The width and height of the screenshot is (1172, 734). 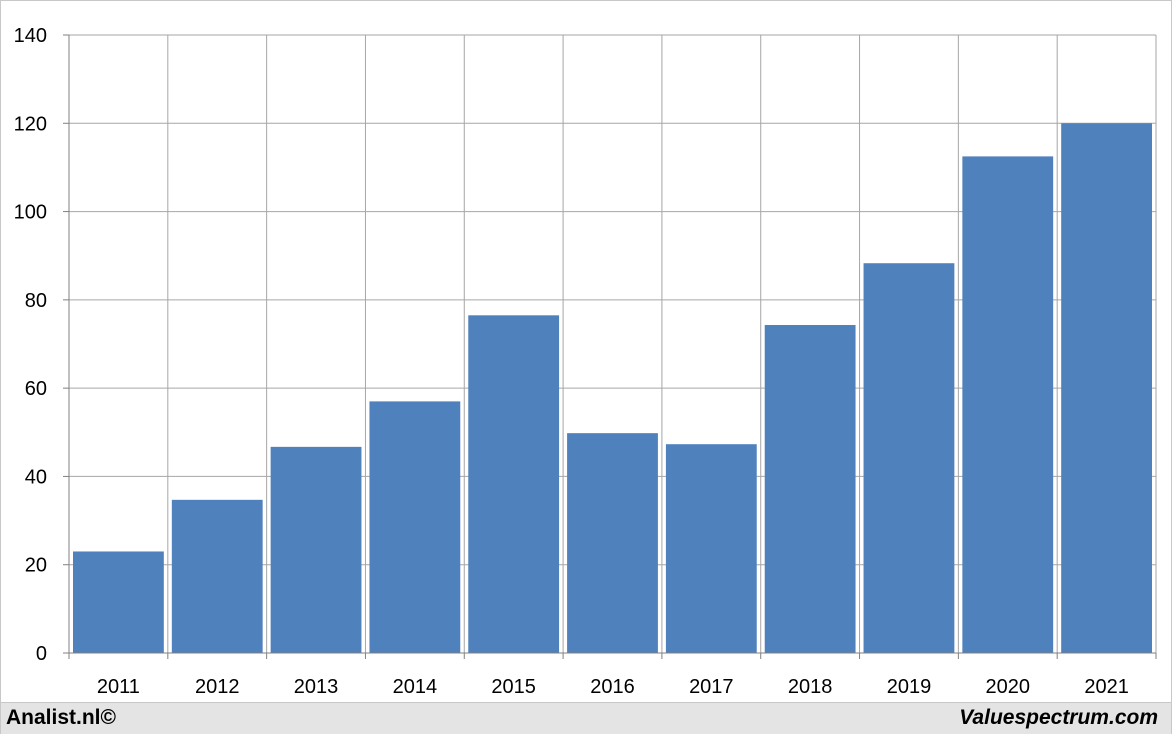 What do you see at coordinates (30, 124) in the screenshot?
I see `y-tick-label: 120` at bounding box center [30, 124].